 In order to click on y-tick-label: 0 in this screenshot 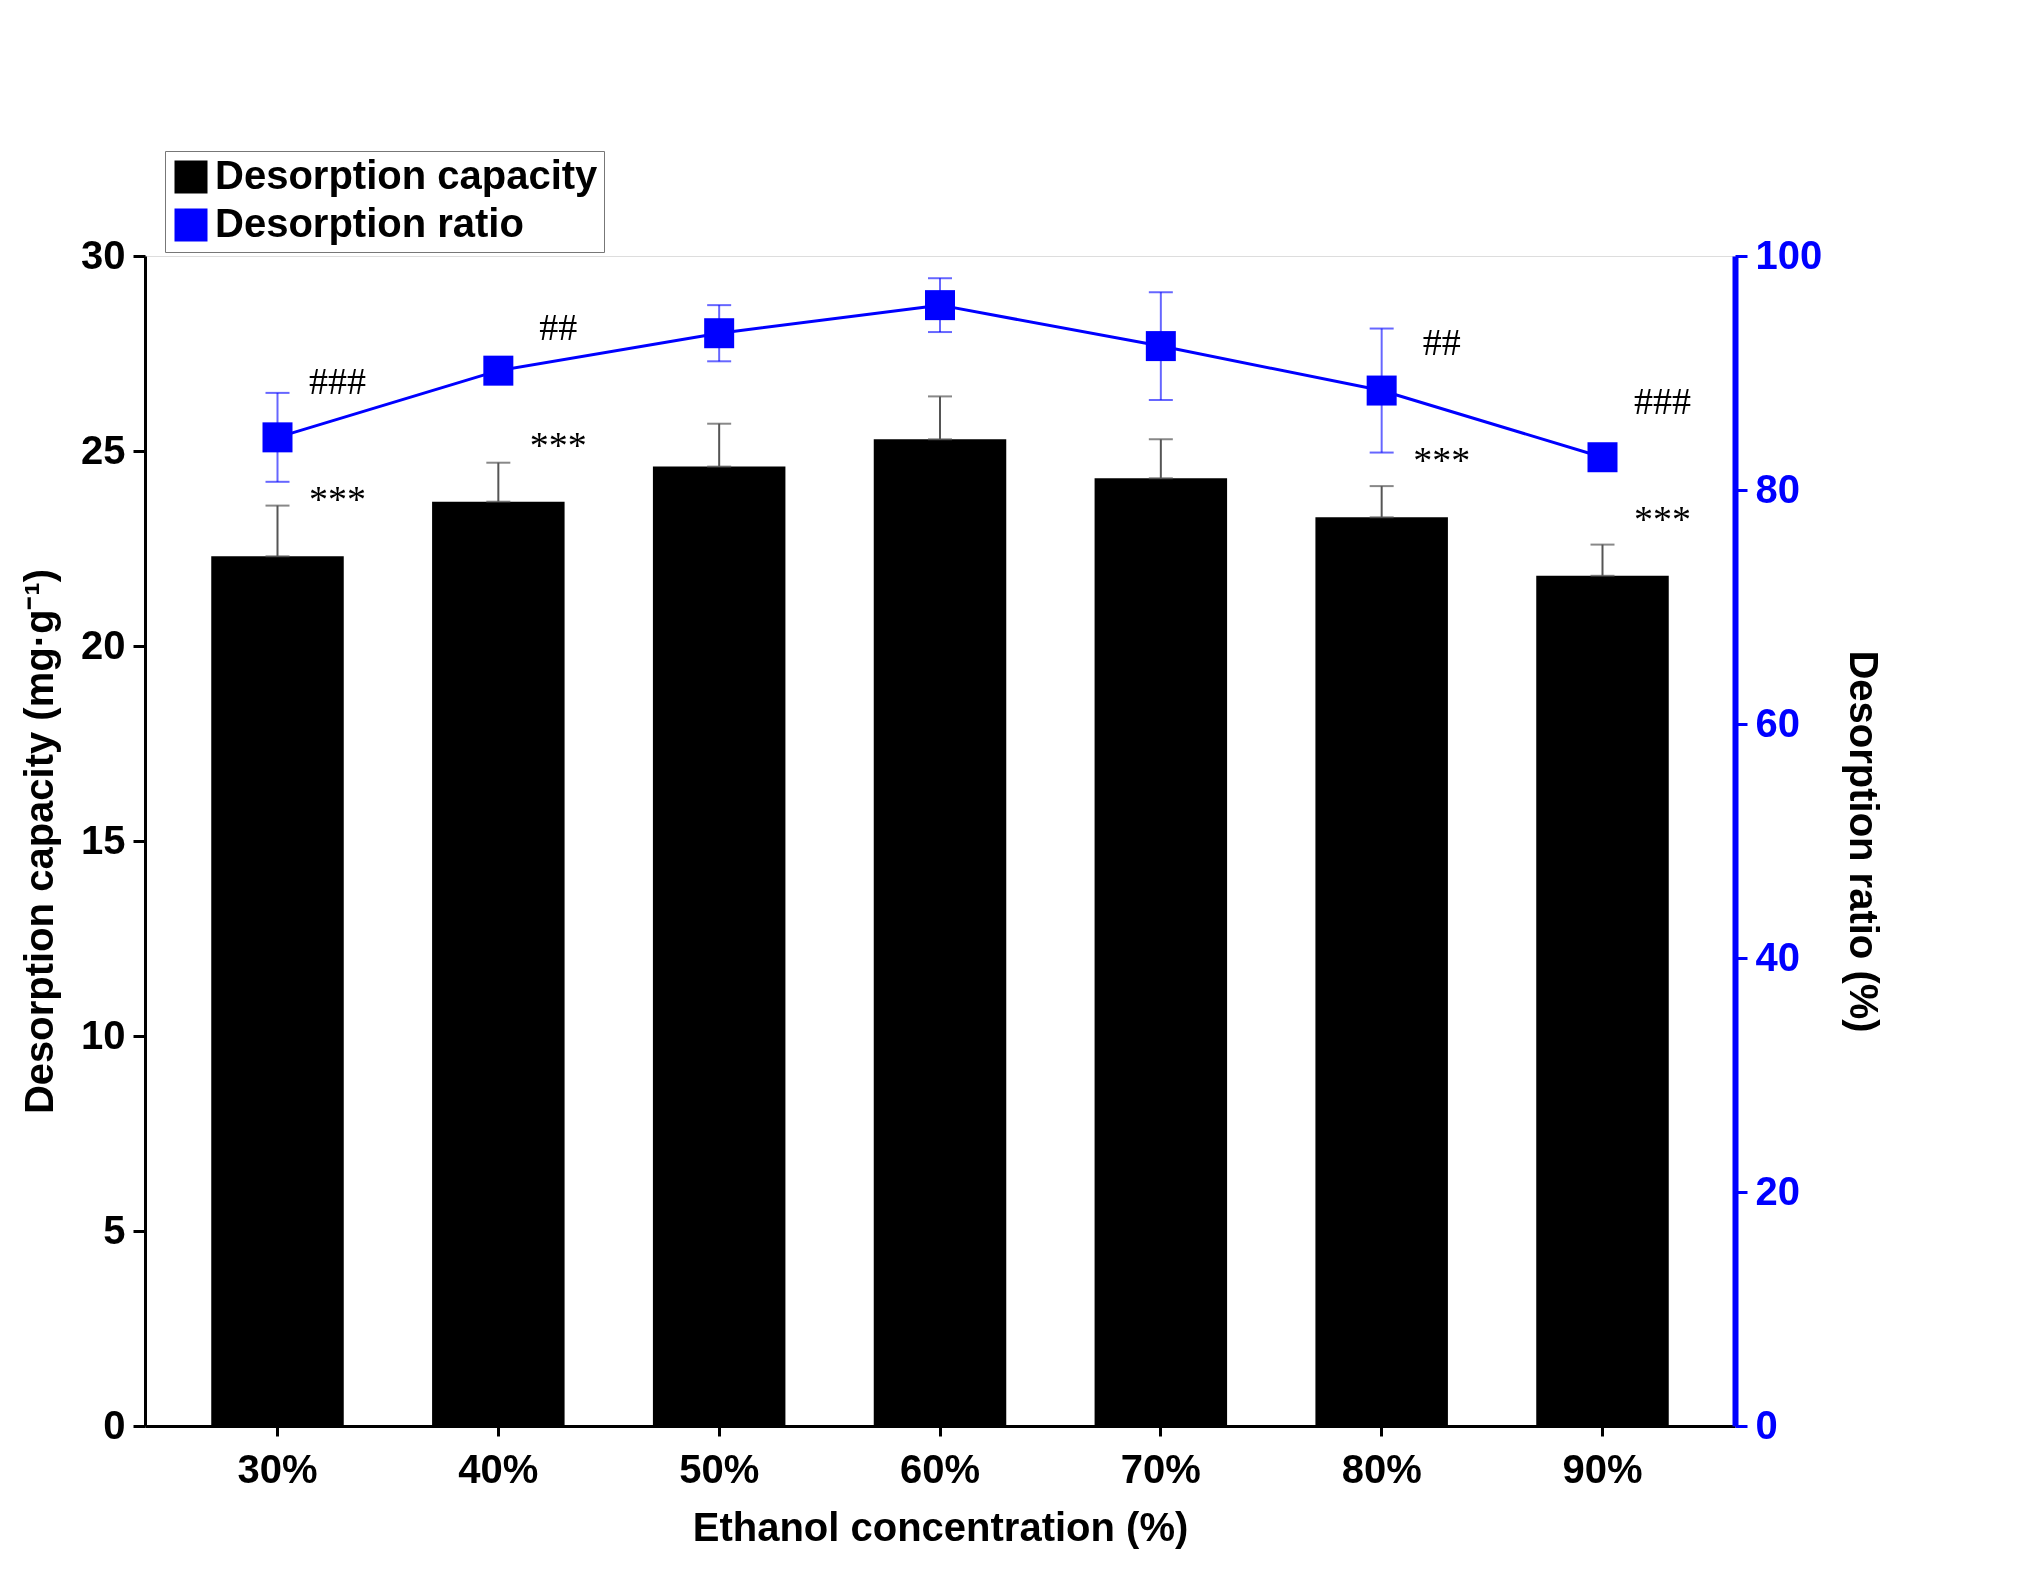, I will do `click(114, 1424)`.